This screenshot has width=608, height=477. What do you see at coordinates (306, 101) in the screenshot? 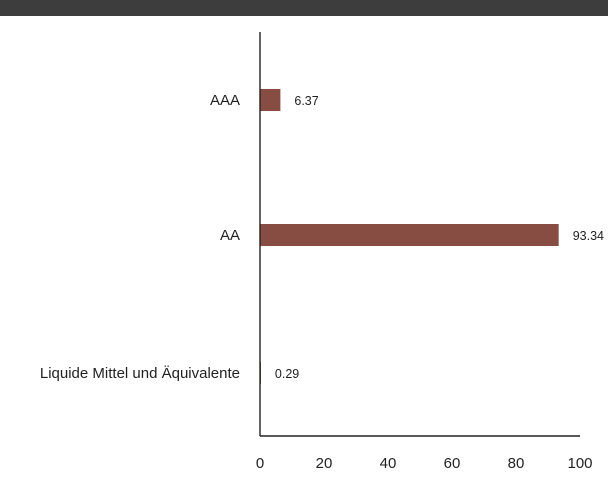
I see `data-label-0: 6.37` at bounding box center [306, 101].